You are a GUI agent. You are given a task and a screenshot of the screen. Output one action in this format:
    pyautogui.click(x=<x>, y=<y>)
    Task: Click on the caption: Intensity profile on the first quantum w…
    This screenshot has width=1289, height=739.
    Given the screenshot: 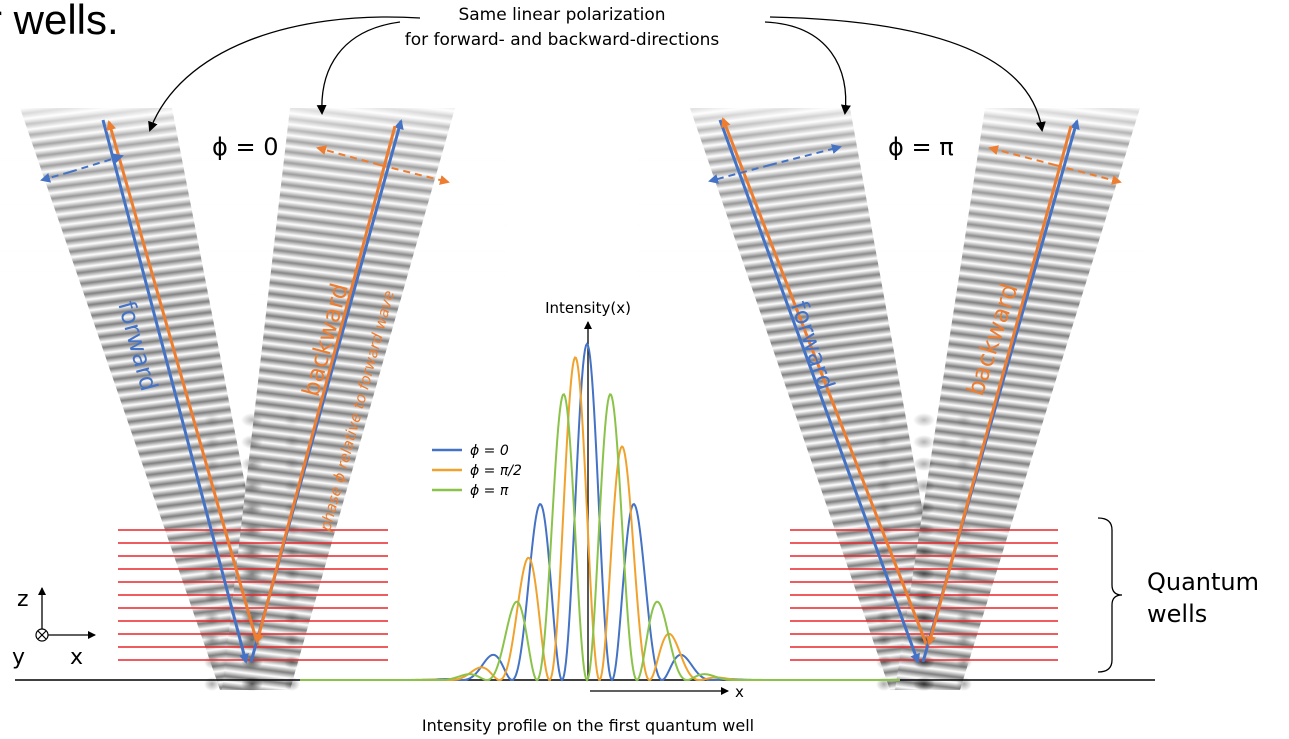 What is the action you would take?
    pyautogui.click(x=588, y=725)
    